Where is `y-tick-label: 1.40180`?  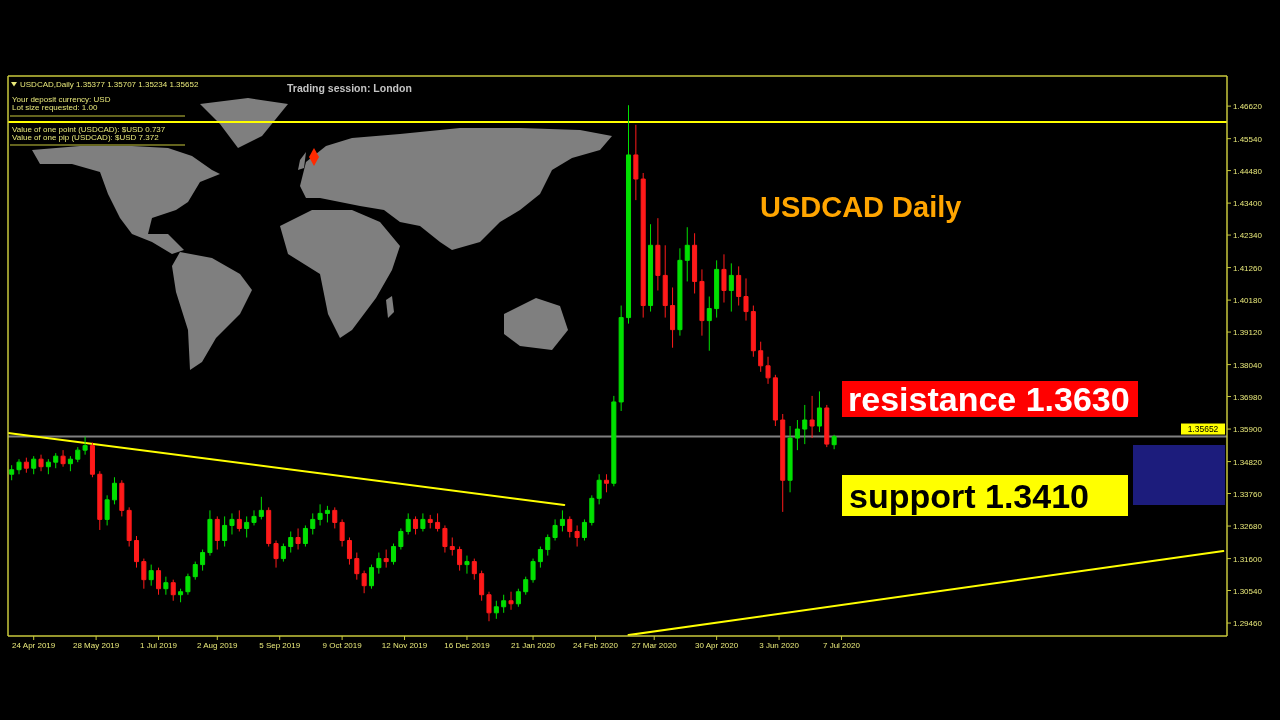 y-tick-label: 1.40180 is located at coordinates (1248, 301).